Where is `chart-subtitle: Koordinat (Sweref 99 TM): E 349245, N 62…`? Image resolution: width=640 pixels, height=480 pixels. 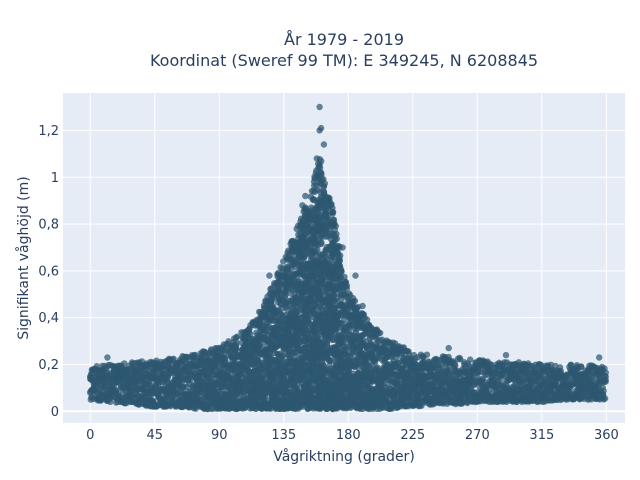
chart-subtitle: Koordinat (Sweref 99 TM): E 349245, N 62… is located at coordinates (344, 60).